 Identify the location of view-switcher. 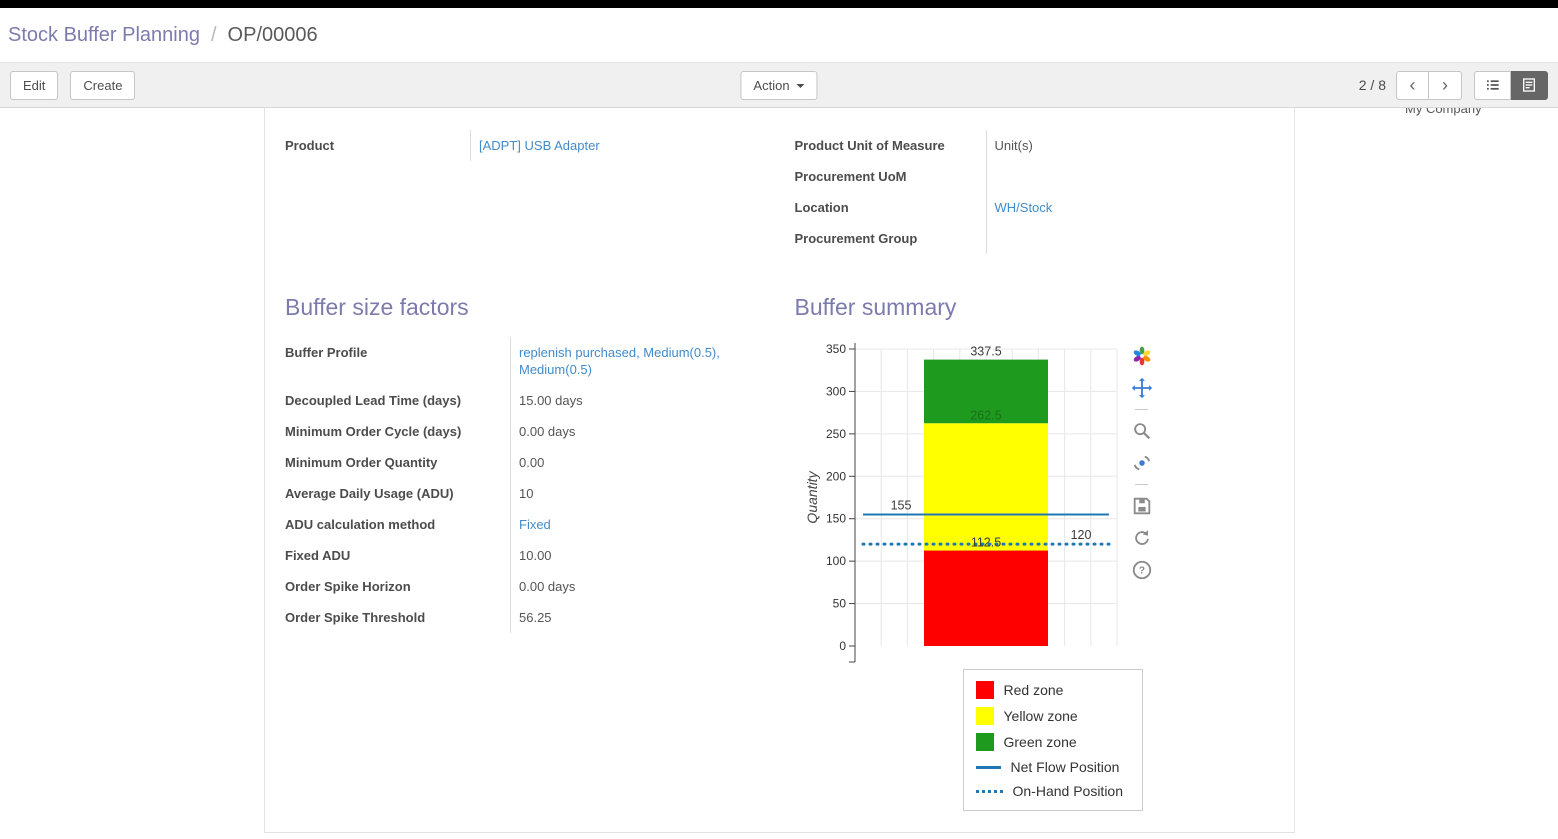
(1511, 85).